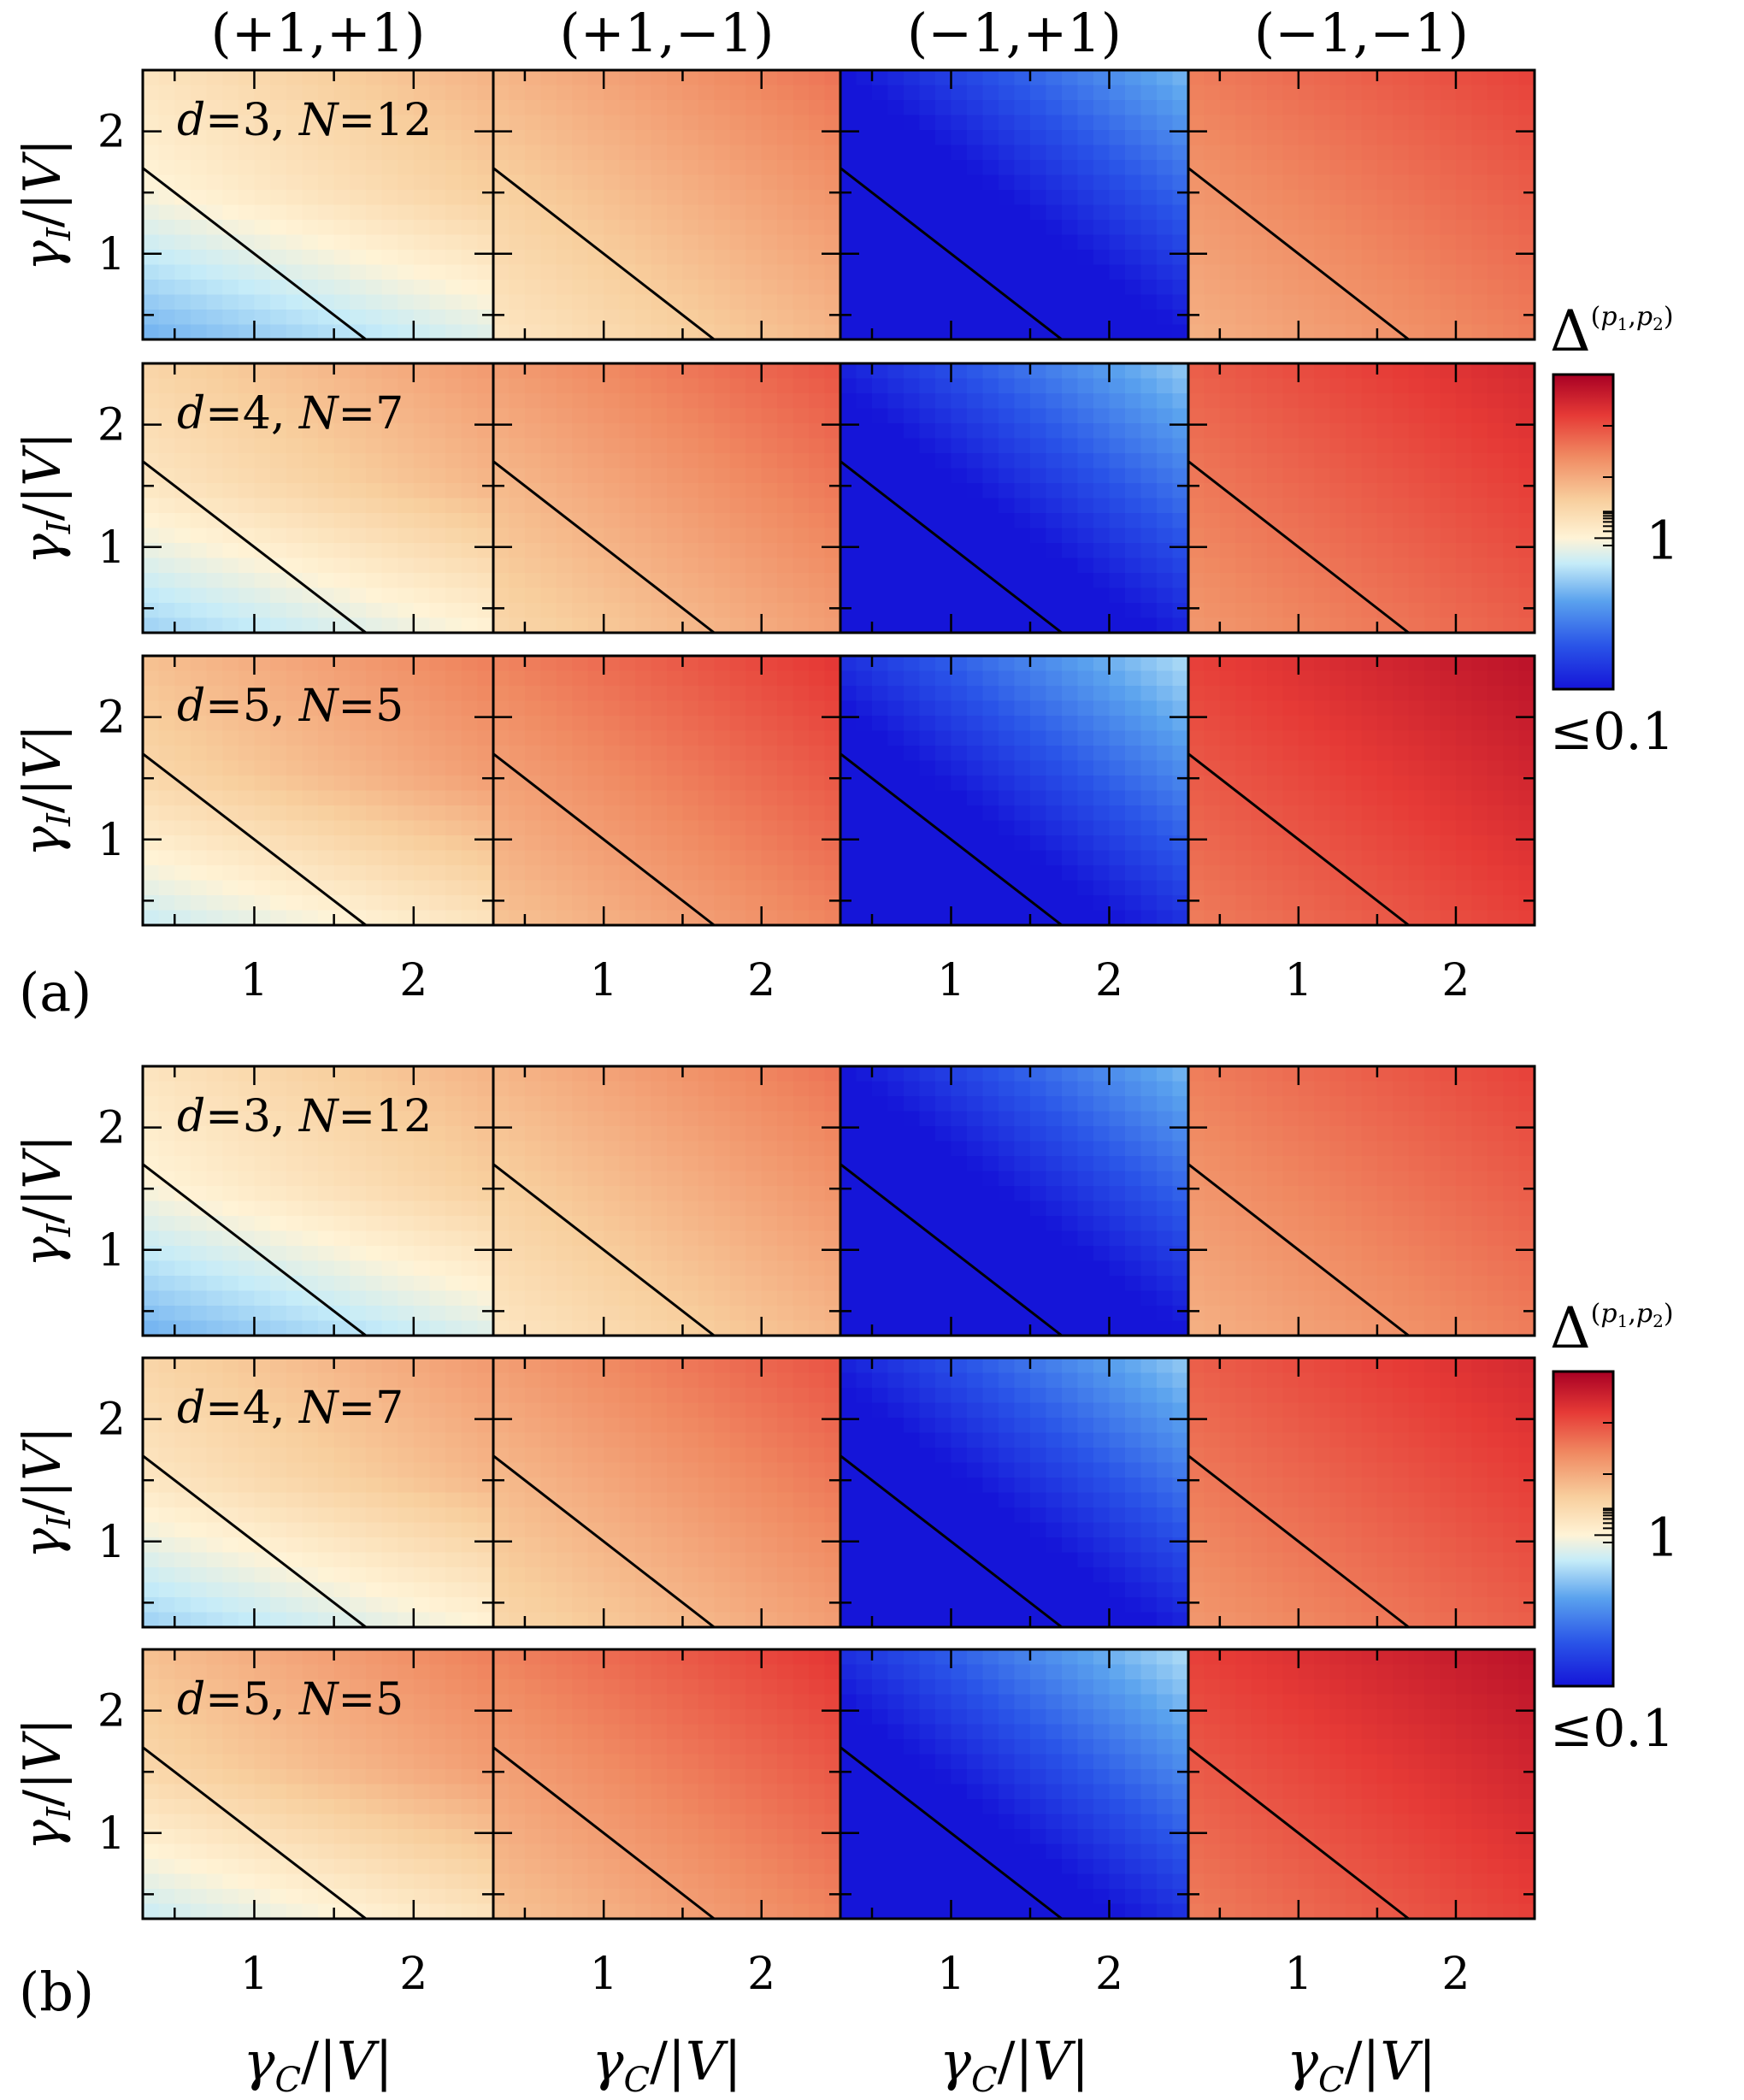  Describe the element at coordinates (667, 33) in the screenshot. I see `column-header-2: (+1,−1)` at that location.